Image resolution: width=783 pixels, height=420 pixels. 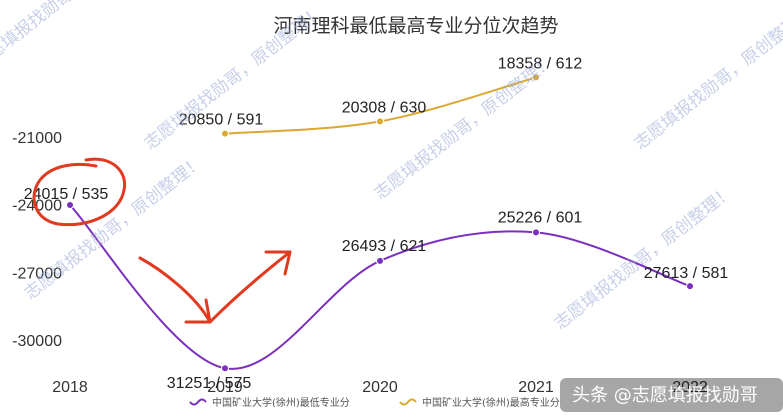 I want to click on credit-text: 头条 @志愿填报找勋哥, so click(x=665, y=395).